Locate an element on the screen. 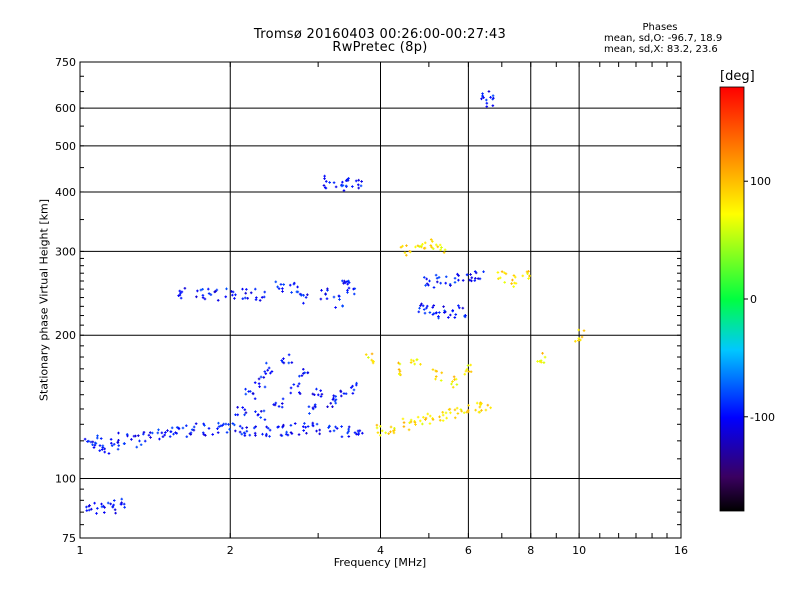  y-tick-label: 100 is located at coordinates (65, 479).